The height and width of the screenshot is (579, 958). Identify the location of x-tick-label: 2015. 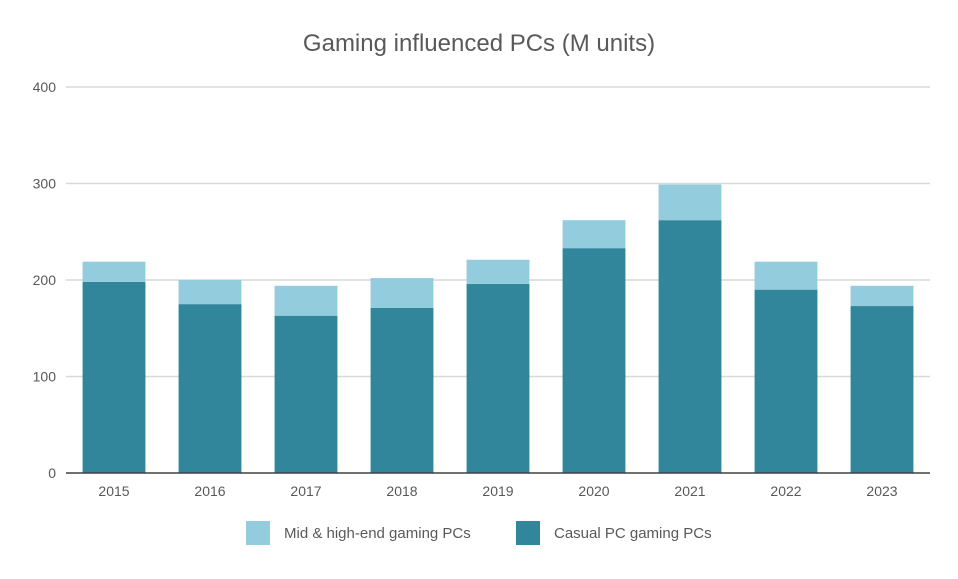
(113, 491).